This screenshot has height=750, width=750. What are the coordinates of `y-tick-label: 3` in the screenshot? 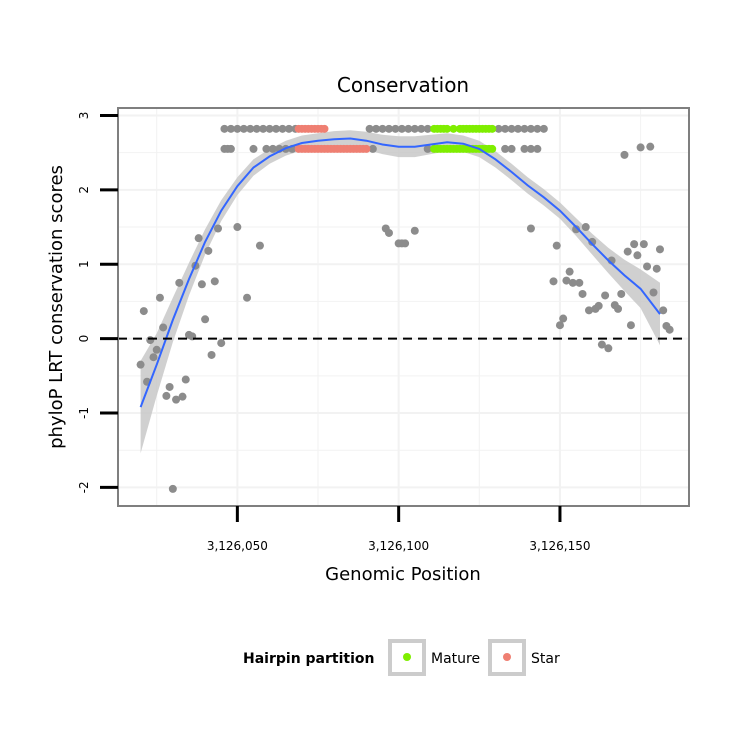 It's located at (84, 116).